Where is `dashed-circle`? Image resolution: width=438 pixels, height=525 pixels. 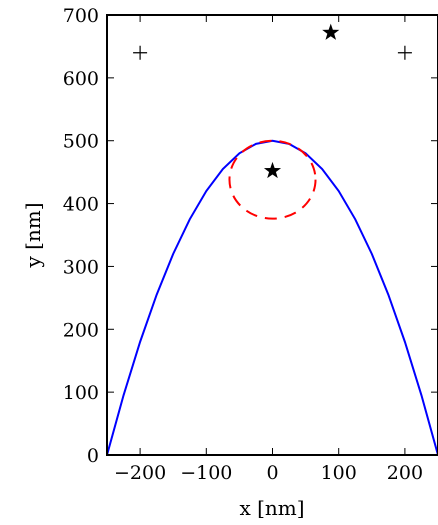 dashed-circle is located at coordinates (272, 179).